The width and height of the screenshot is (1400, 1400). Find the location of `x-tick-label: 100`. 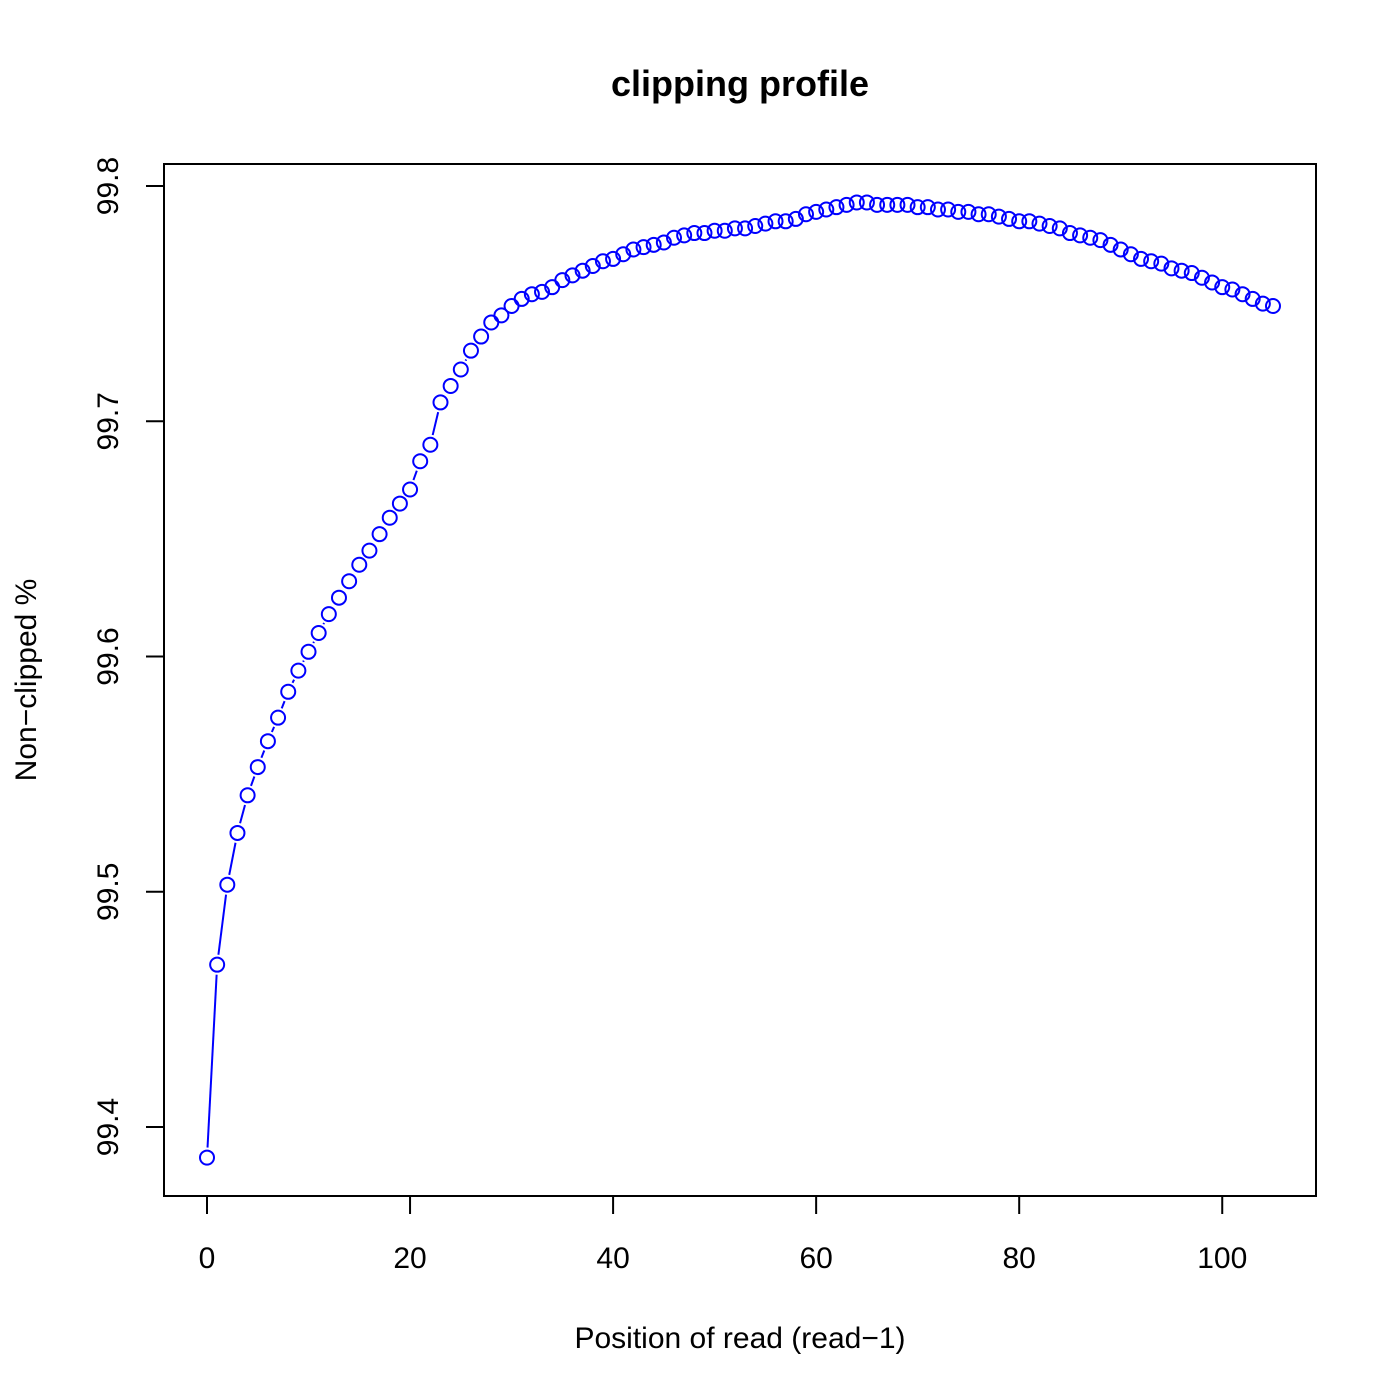

x-tick-label: 100 is located at coordinates (1222, 1258).